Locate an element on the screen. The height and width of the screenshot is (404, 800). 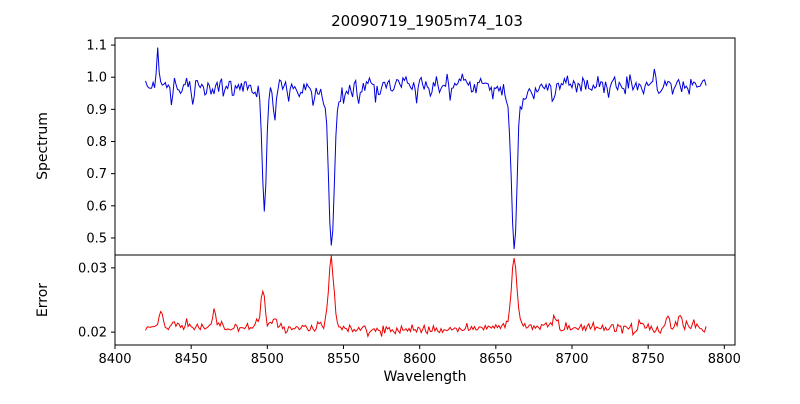
x-tick-label: 8650 is located at coordinates (495, 359).